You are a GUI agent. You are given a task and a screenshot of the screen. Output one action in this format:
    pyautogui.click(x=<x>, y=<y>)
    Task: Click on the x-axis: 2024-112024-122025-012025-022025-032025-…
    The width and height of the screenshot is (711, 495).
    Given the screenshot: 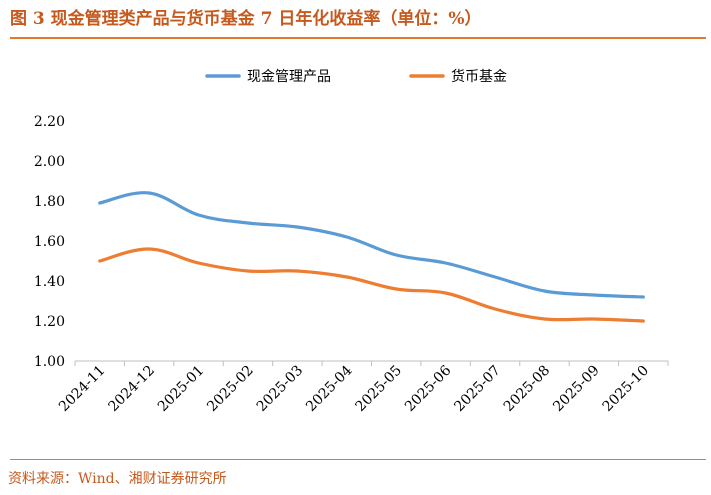 What is the action you would take?
    pyautogui.click(x=362, y=387)
    